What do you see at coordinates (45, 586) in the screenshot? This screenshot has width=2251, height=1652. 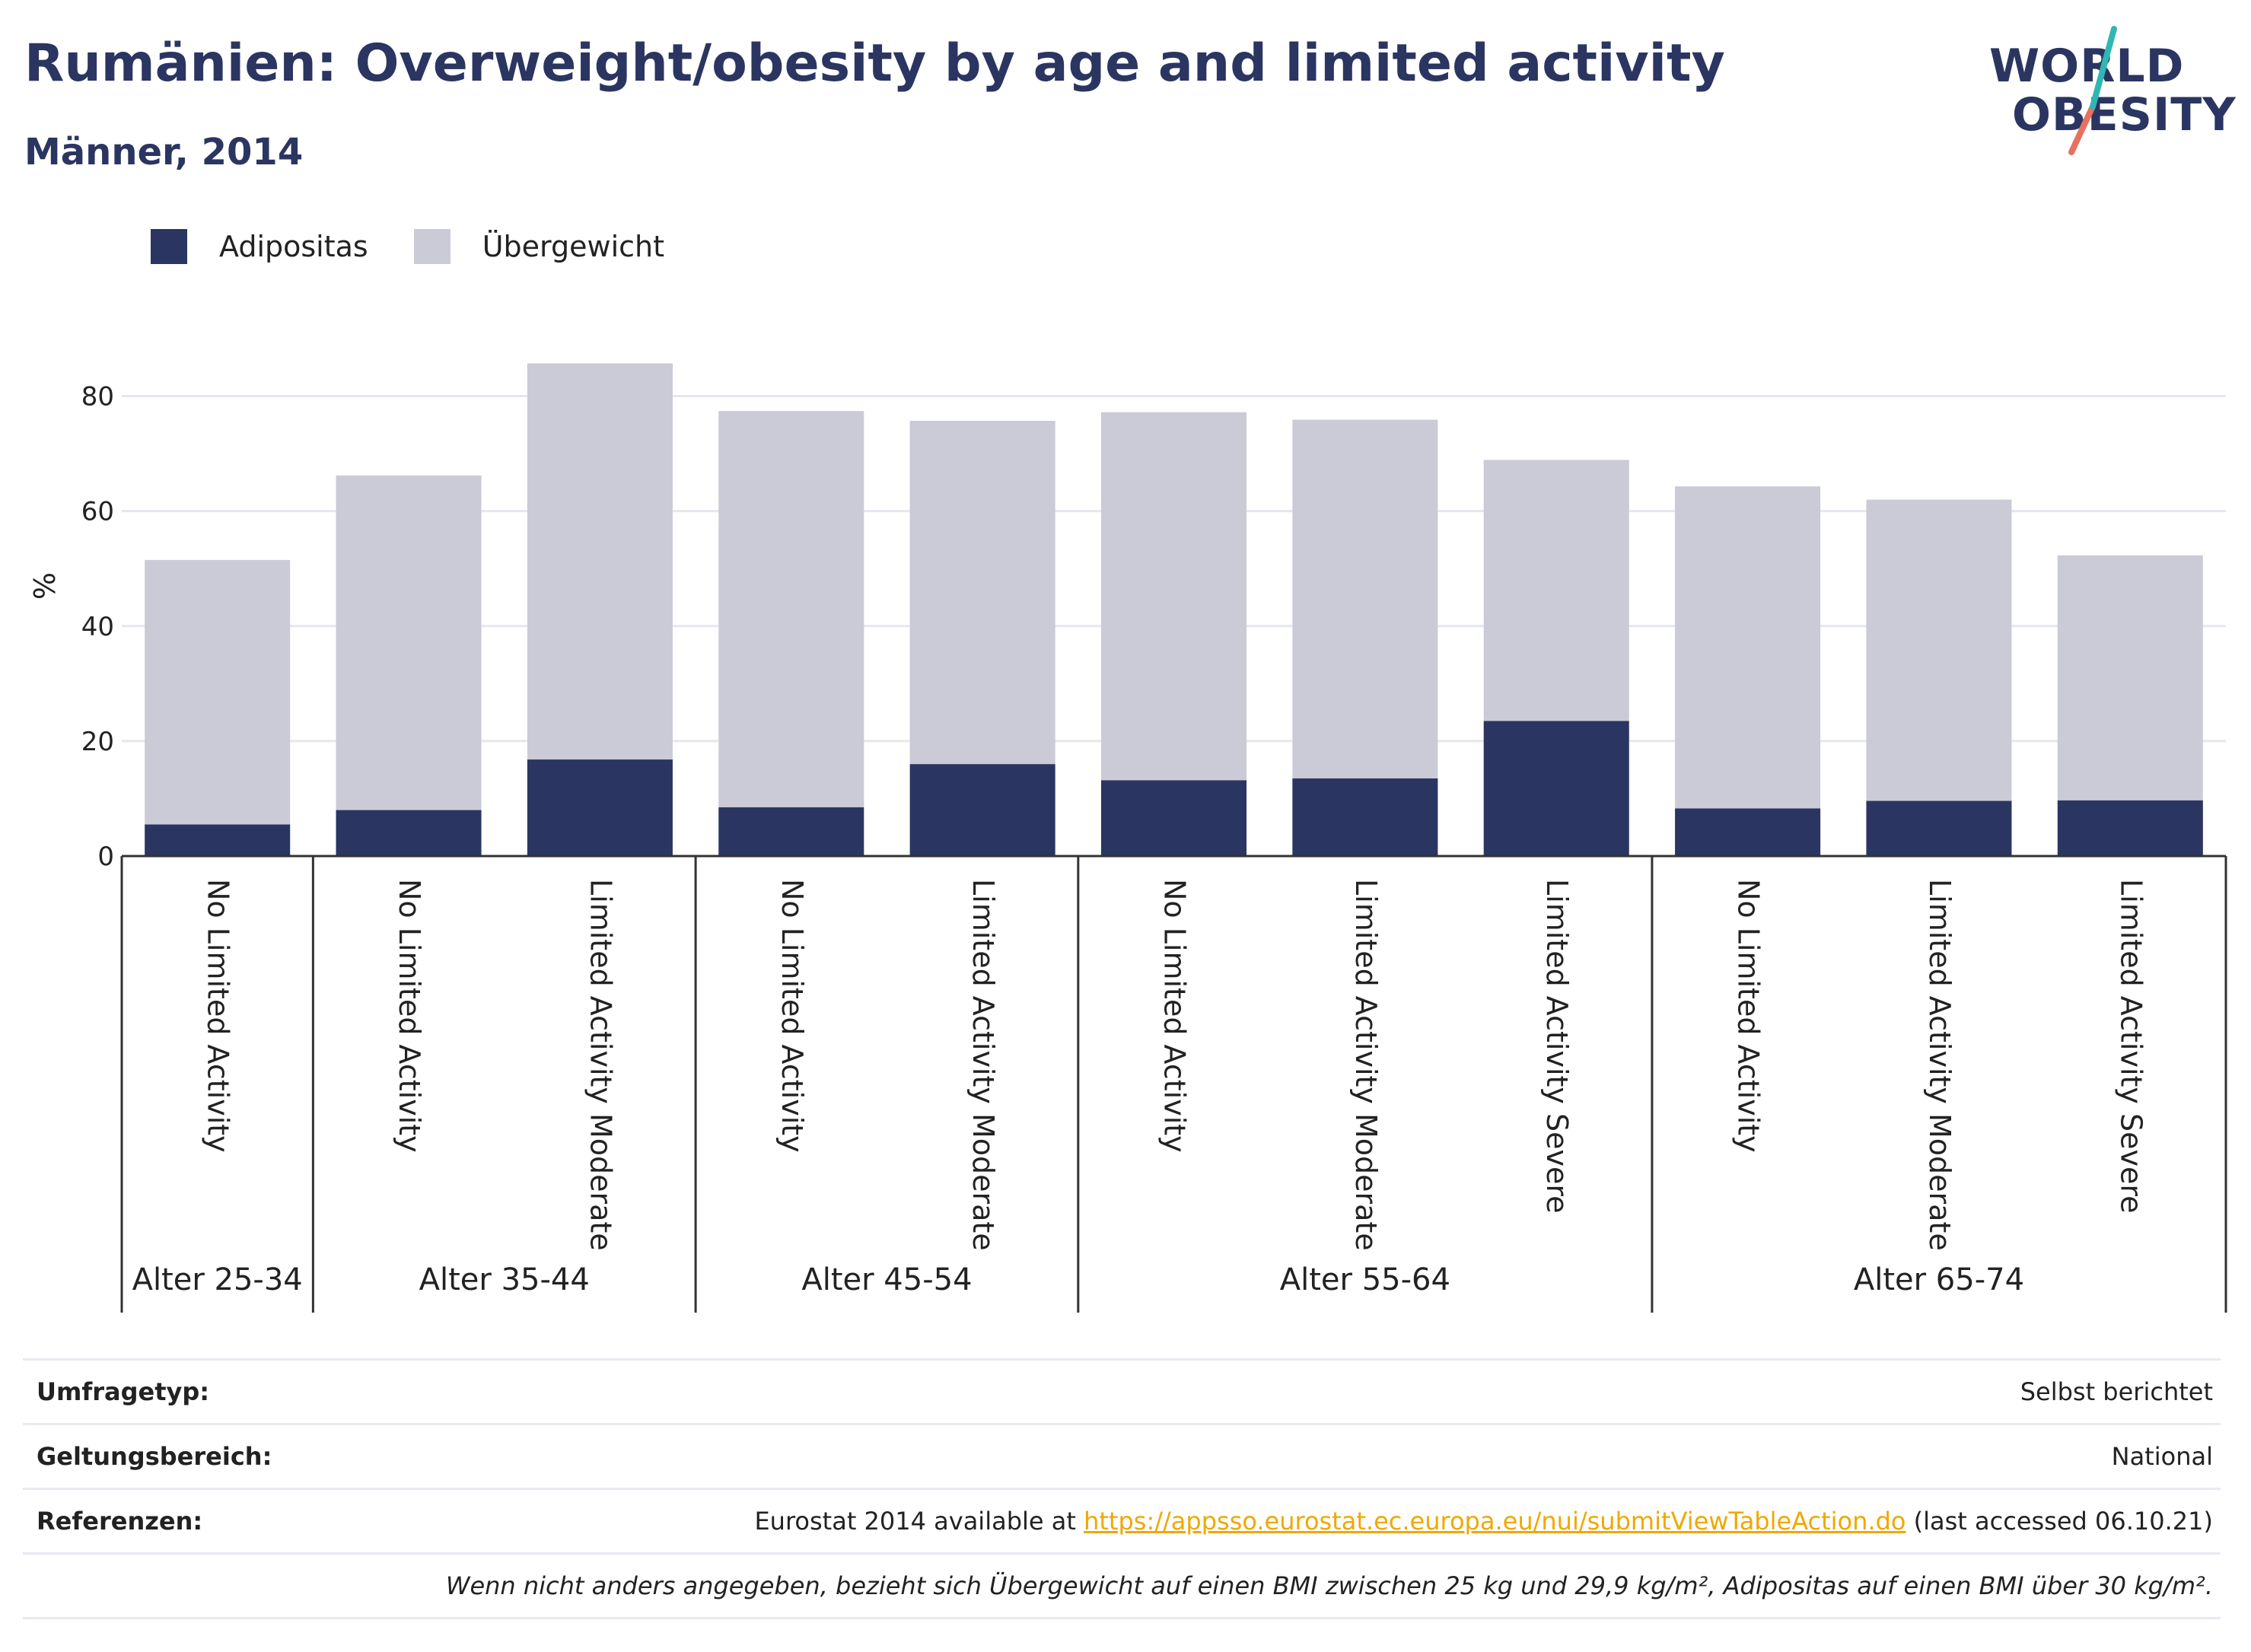 I see `y-axis-label: %` at bounding box center [45, 586].